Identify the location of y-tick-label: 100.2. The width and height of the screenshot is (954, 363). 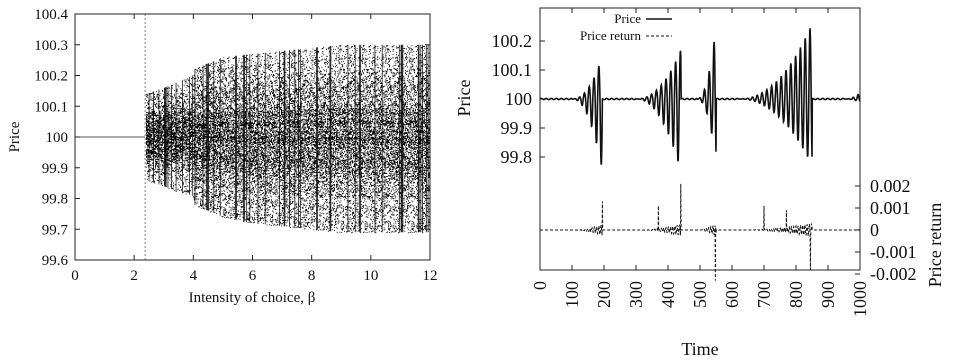
(51, 77).